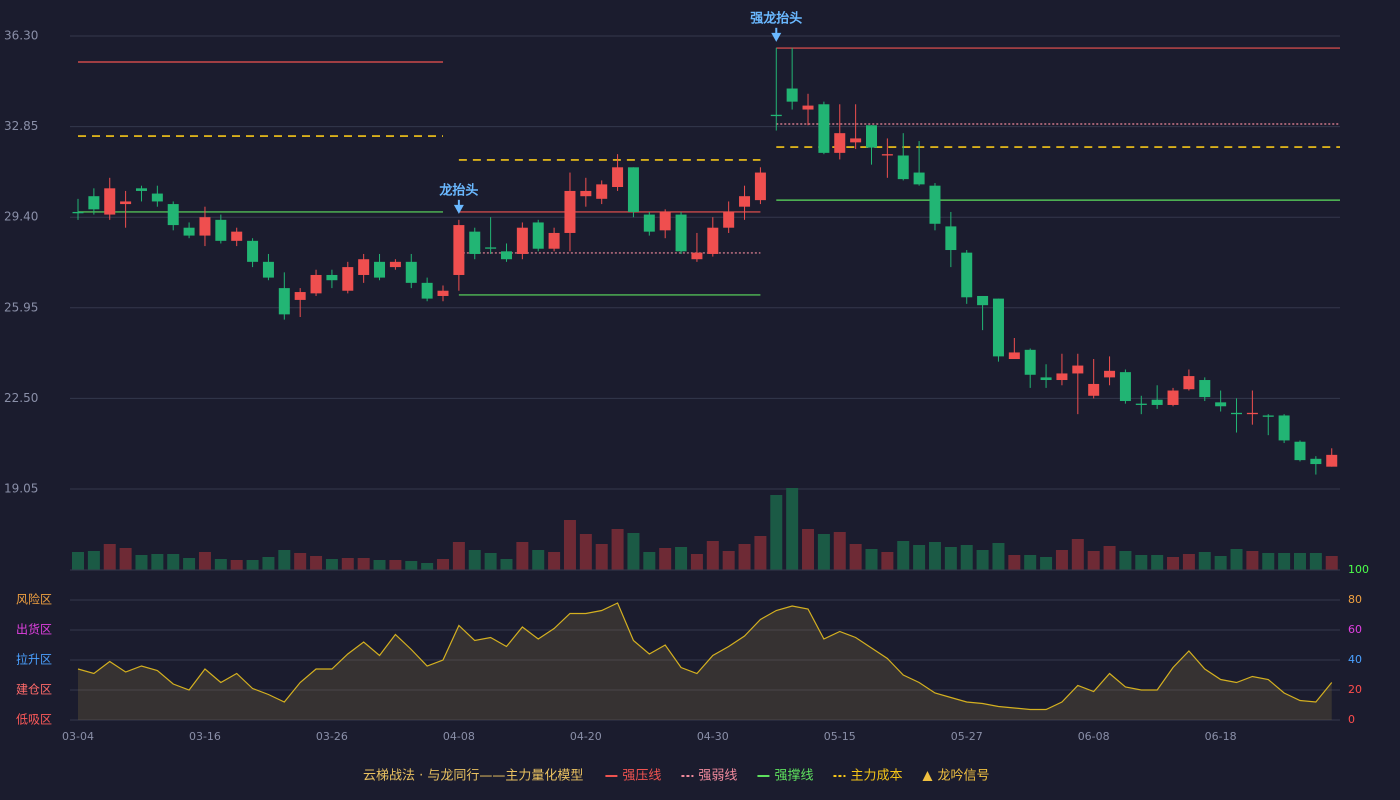 The width and height of the screenshot is (1400, 800). What do you see at coordinates (21, 398) in the screenshot?
I see `y-tick-label: 22.50` at bounding box center [21, 398].